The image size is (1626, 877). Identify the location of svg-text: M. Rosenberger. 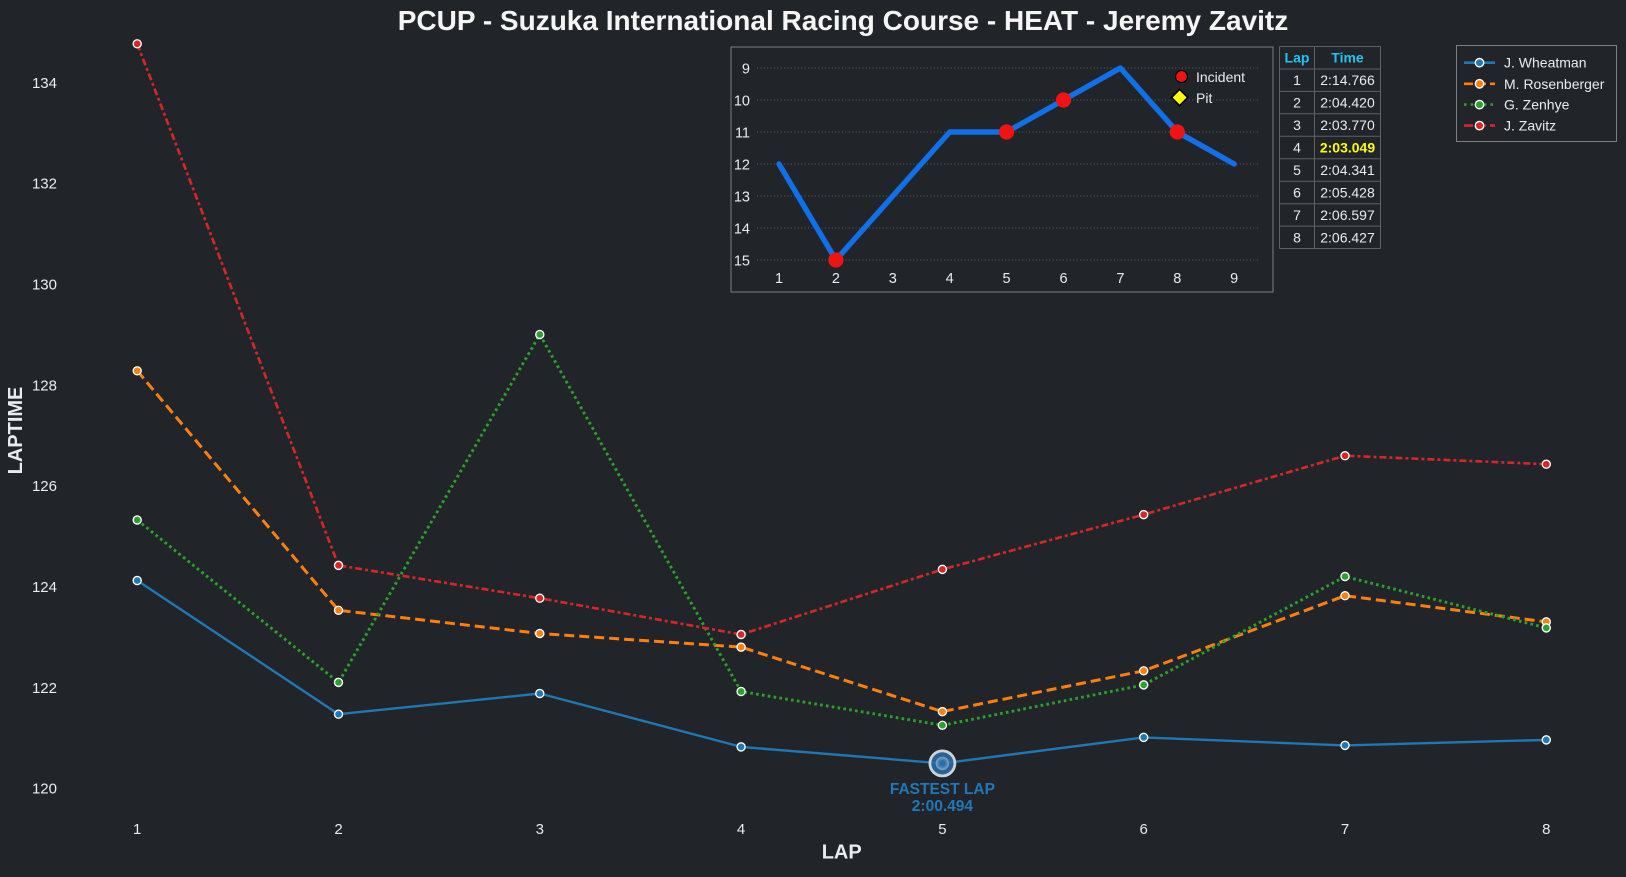
(1554, 84).